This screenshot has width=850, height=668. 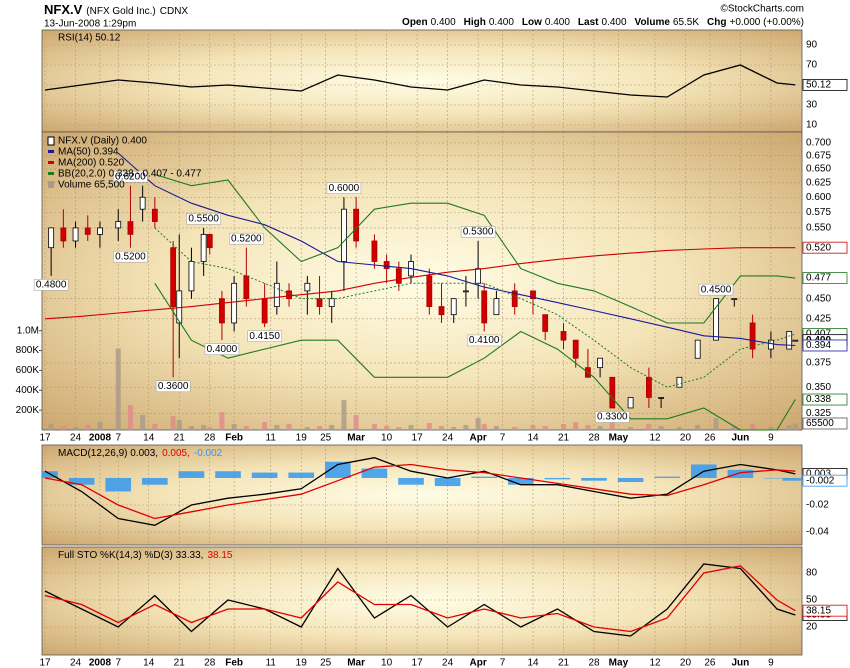 I want to click on x-tick-label: Feb, so click(x=234, y=663).